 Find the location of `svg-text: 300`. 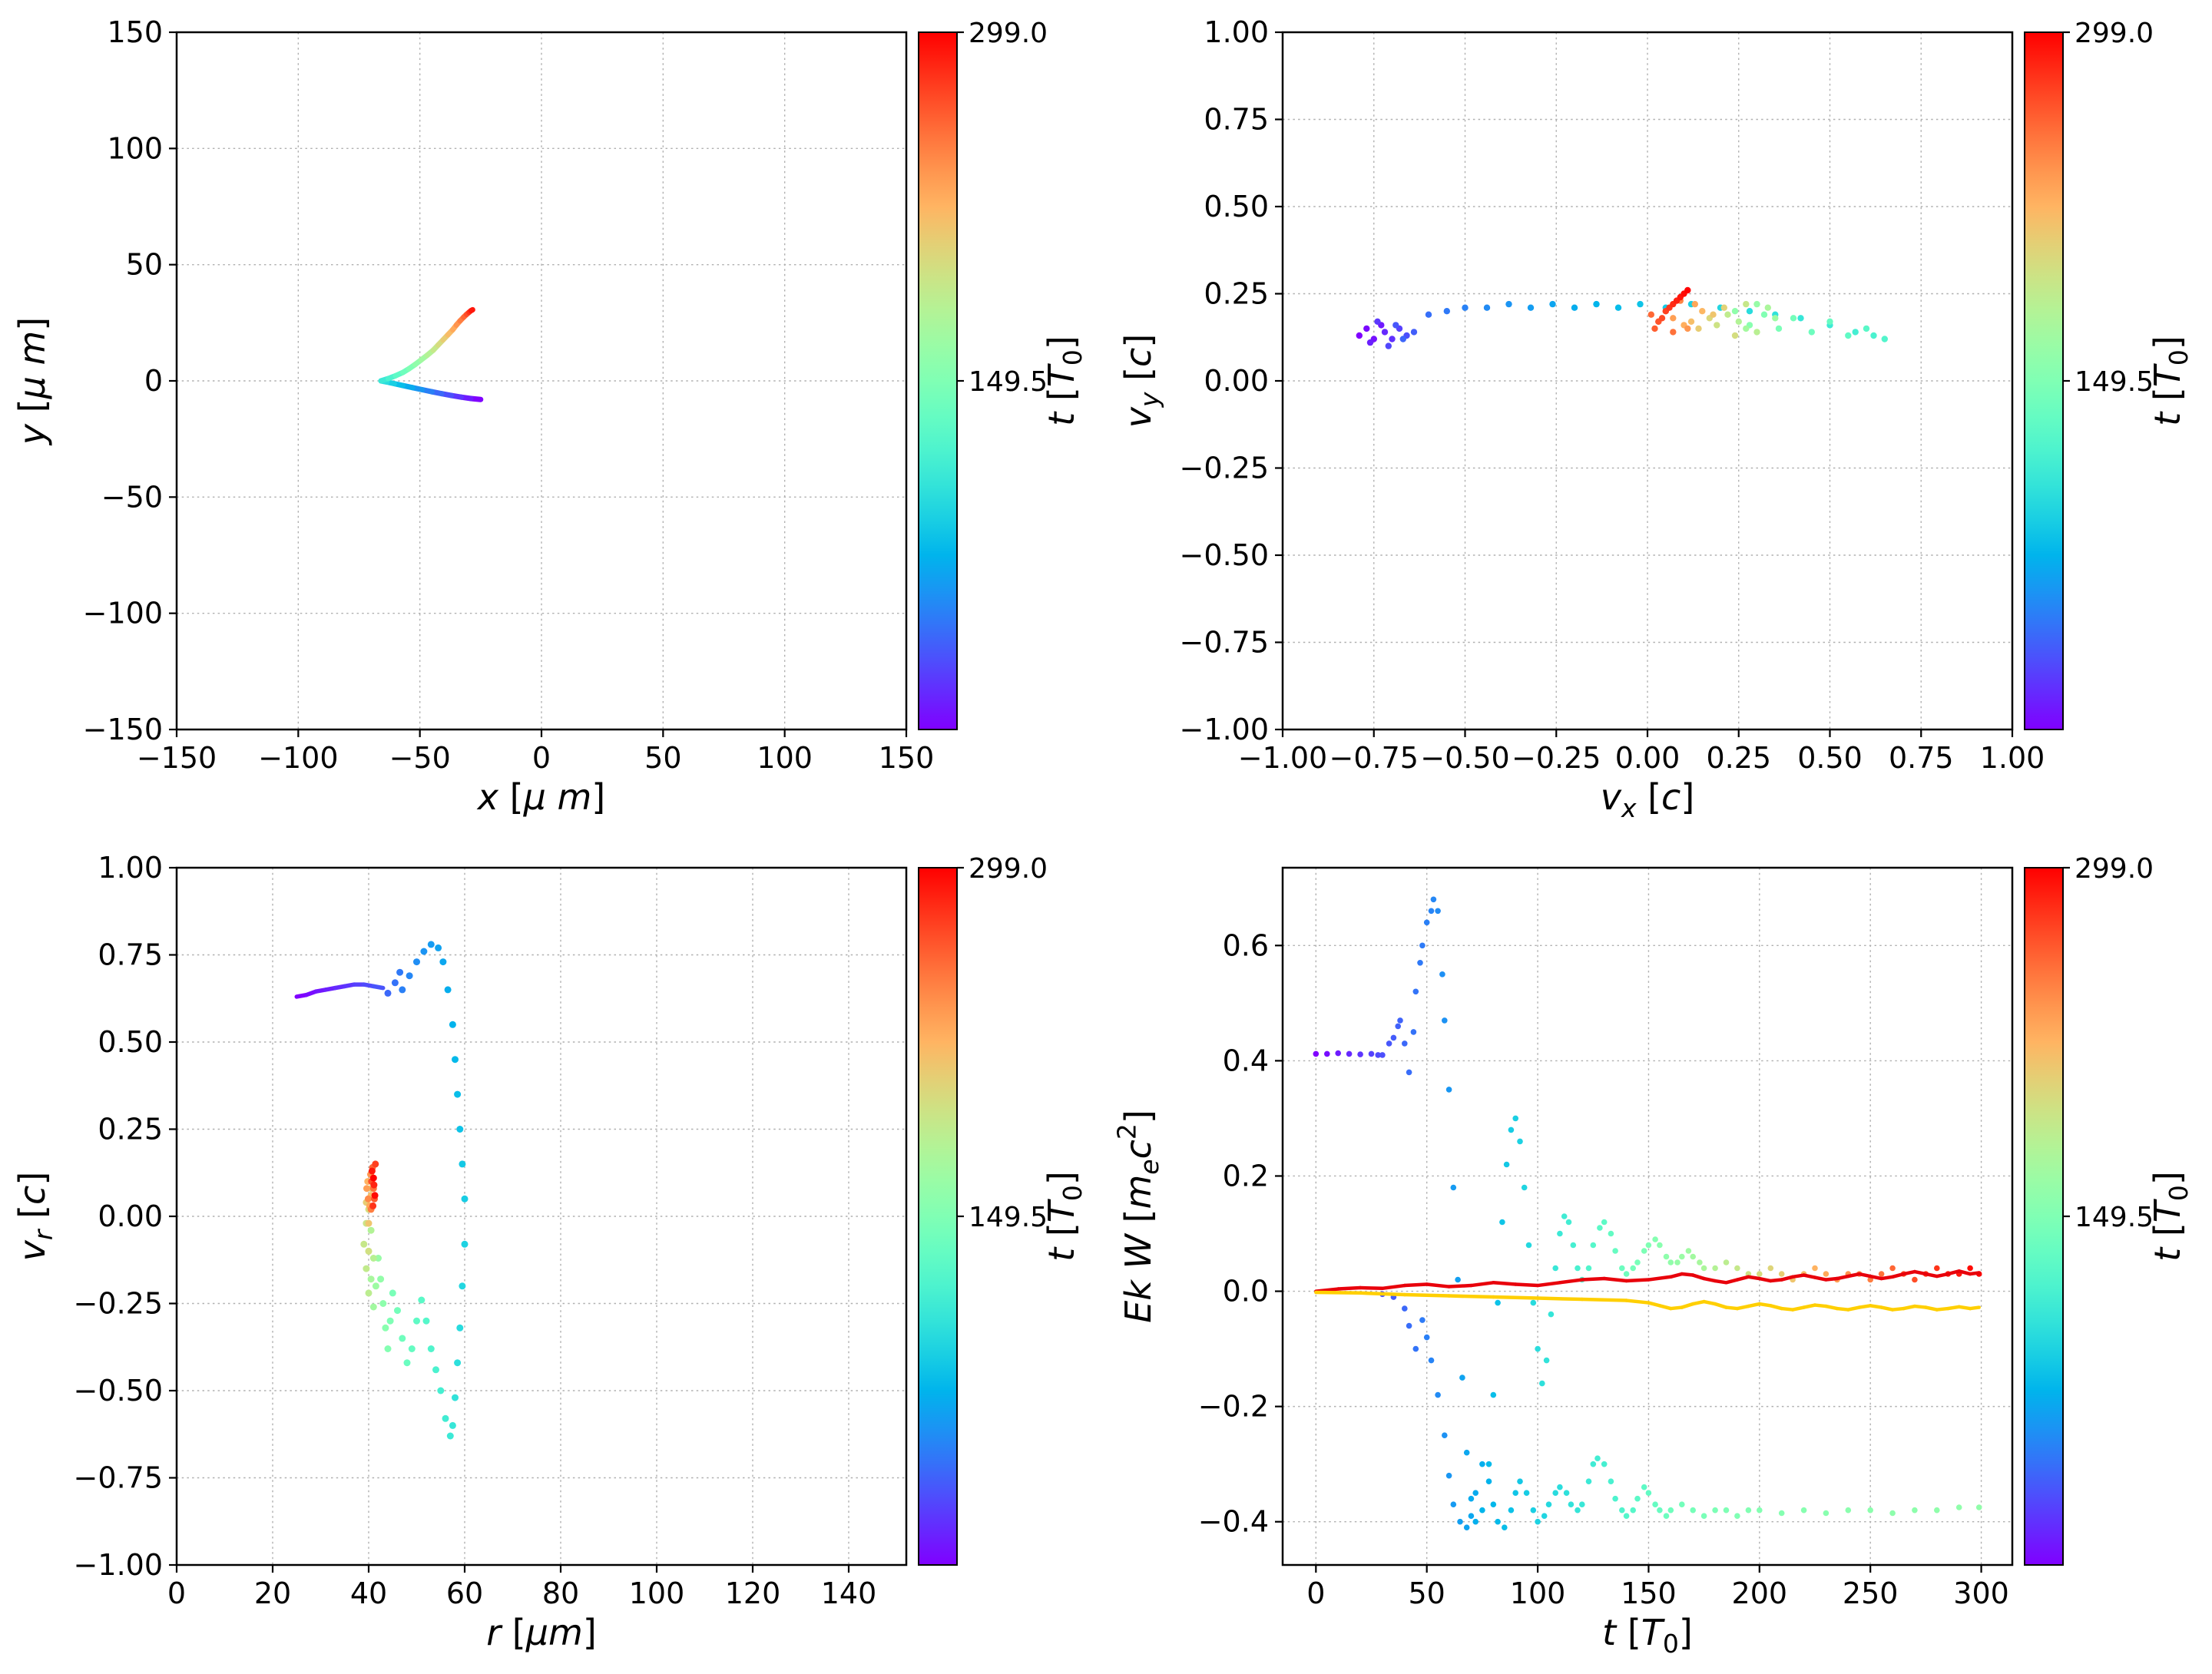

svg-text: 300 is located at coordinates (1981, 1593).